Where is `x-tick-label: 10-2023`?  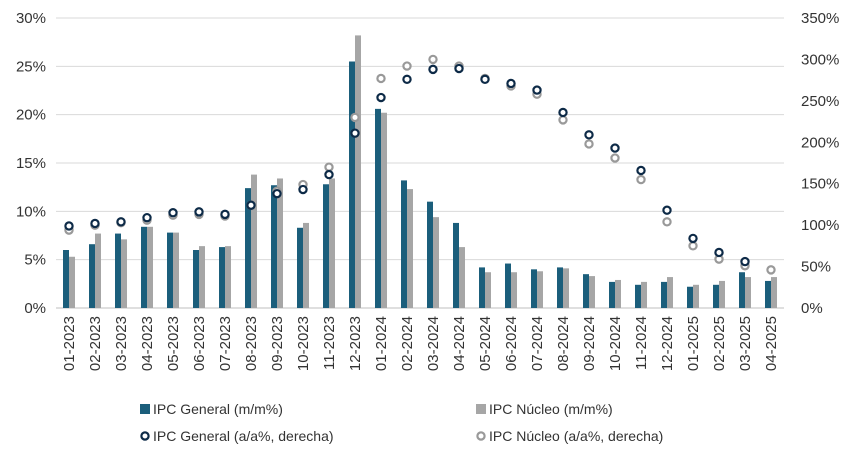 x-tick-label: 10-2023 is located at coordinates (303, 343).